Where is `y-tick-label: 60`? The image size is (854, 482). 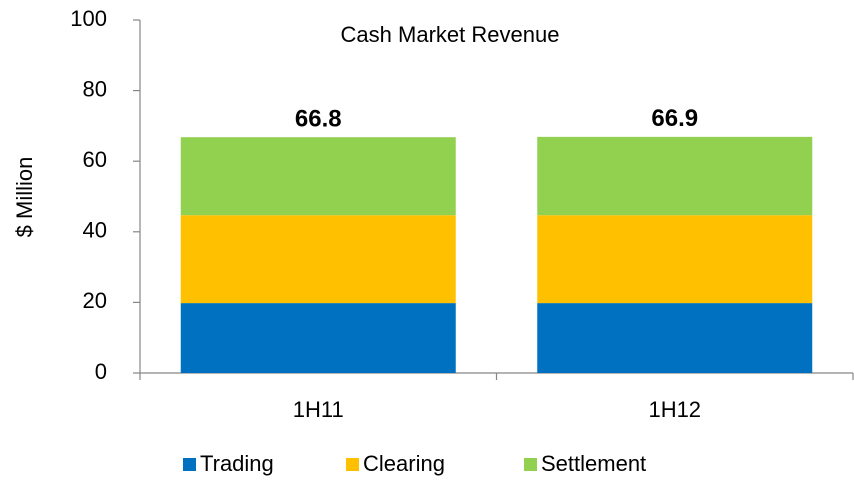 y-tick-label: 60 is located at coordinates (95, 159).